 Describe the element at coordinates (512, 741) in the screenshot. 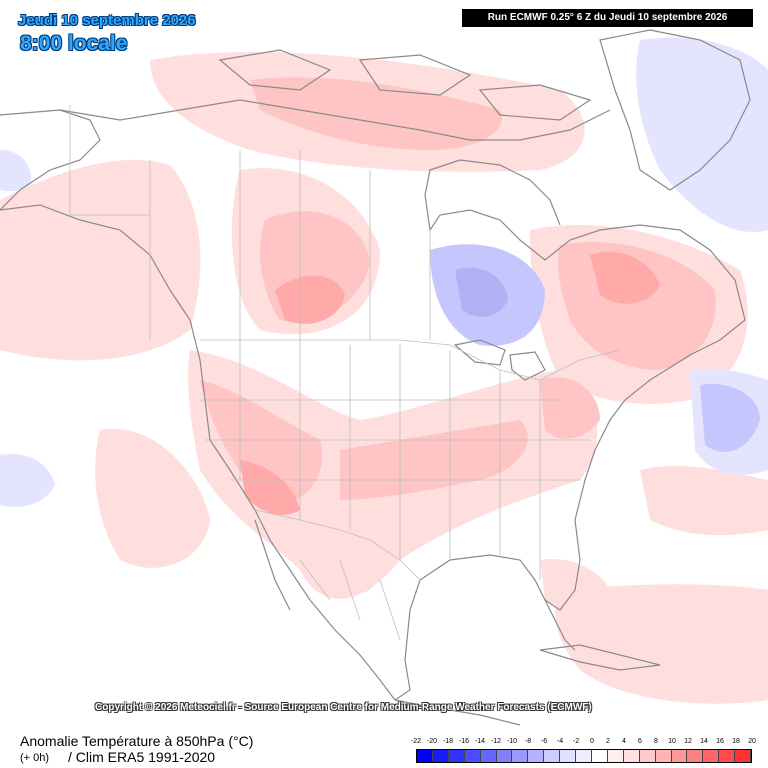

I see `legend-label: -10` at that location.